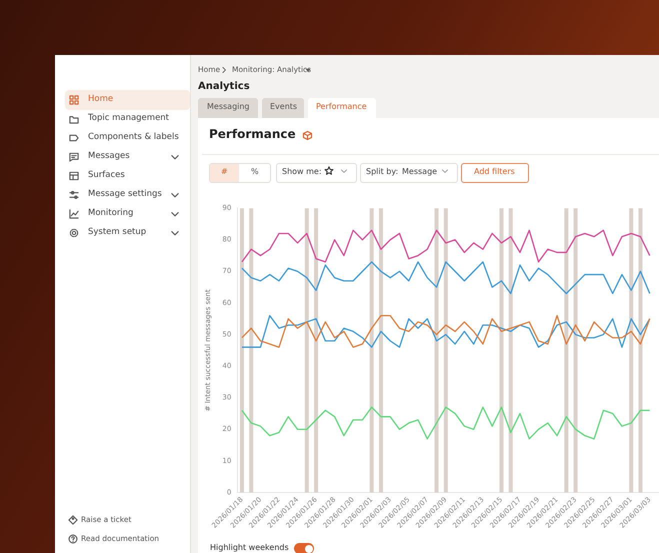 This screenshot has width=659, height=553. I want to click on text: Performance, so click(341, 107).